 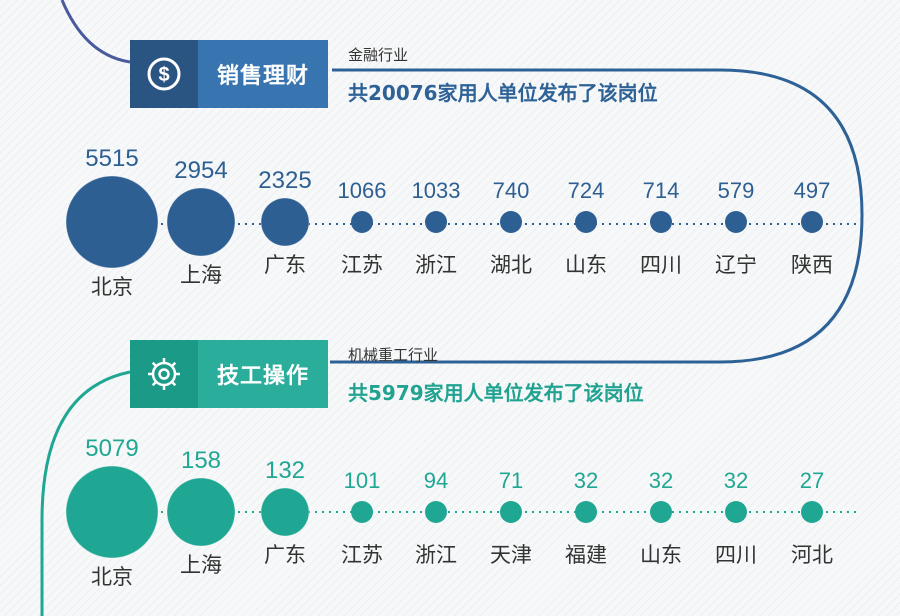 What do you see at coordinates (511, 555) in the screenshot?
I see `sec2-region-label-5: 天津` at bounding box center [511, 555].